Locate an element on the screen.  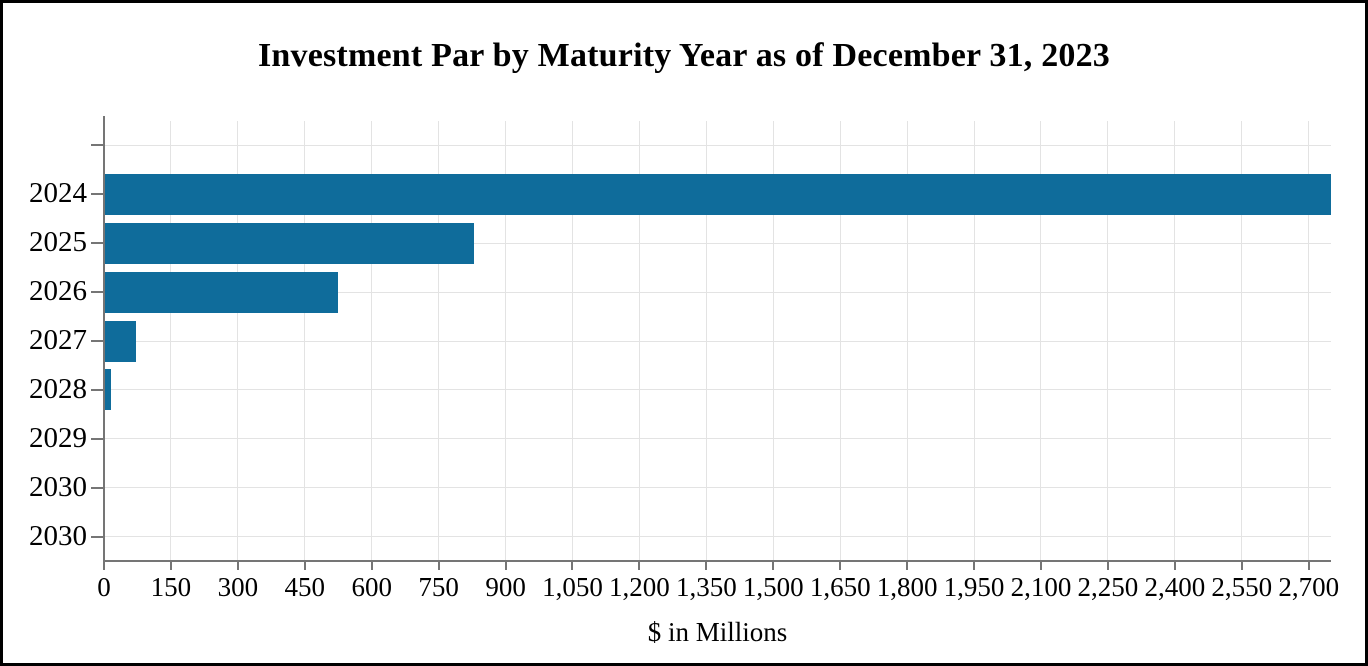
x-axis-tick-label: 0 is located at coordinates (104, 587).